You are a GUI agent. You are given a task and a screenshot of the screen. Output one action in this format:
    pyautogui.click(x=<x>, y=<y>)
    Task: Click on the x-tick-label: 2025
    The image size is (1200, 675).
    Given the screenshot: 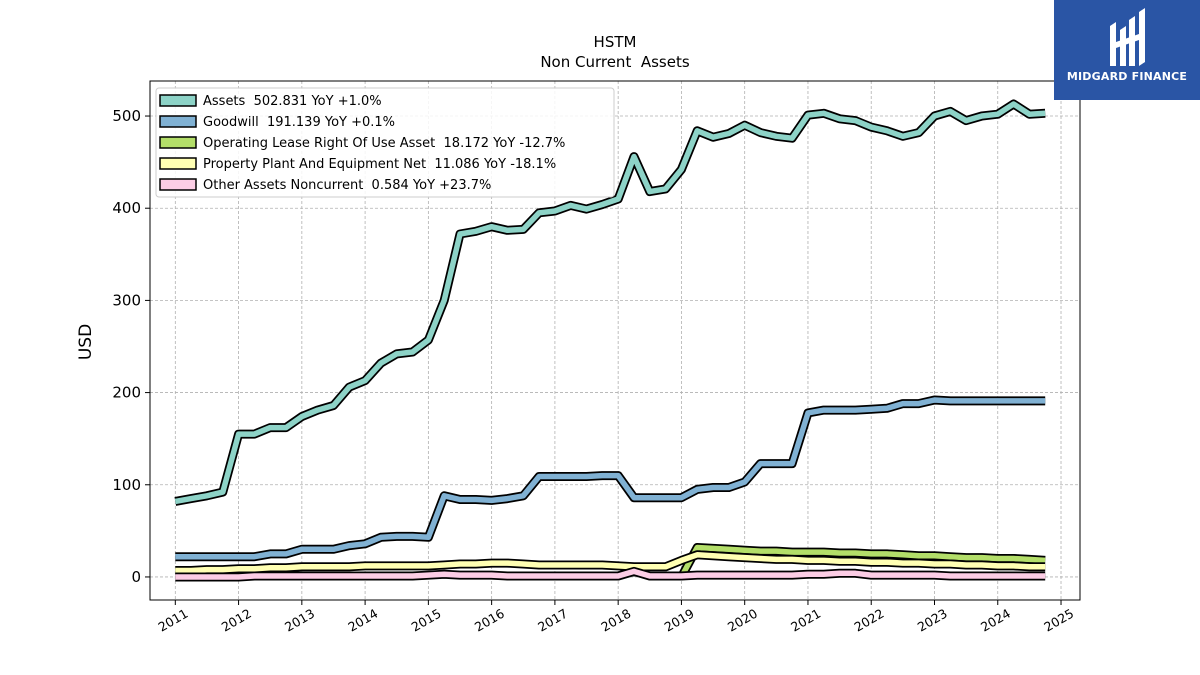 What is the action you would take?
    pyautogui.click(x=1058, y=620)
    